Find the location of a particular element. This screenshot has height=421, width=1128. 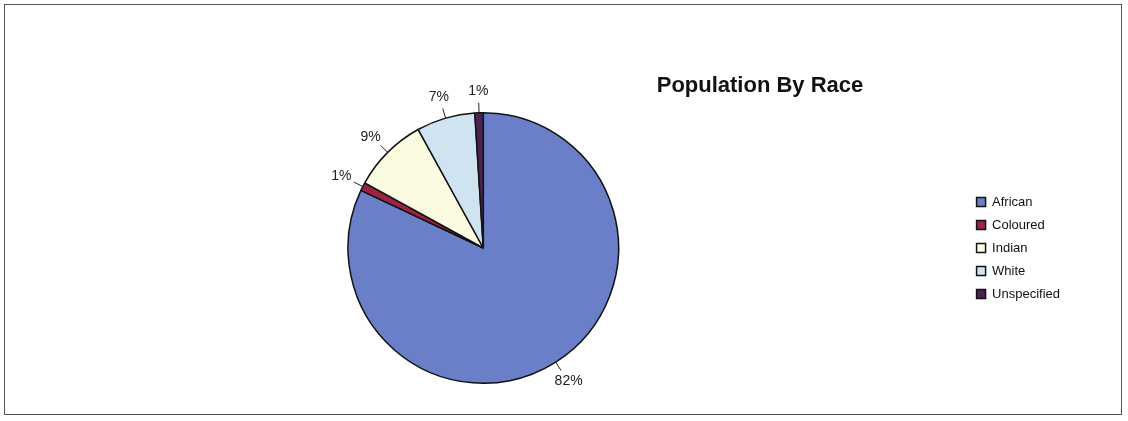

chart-title: Population By Race is located at coordinates (760, 85).